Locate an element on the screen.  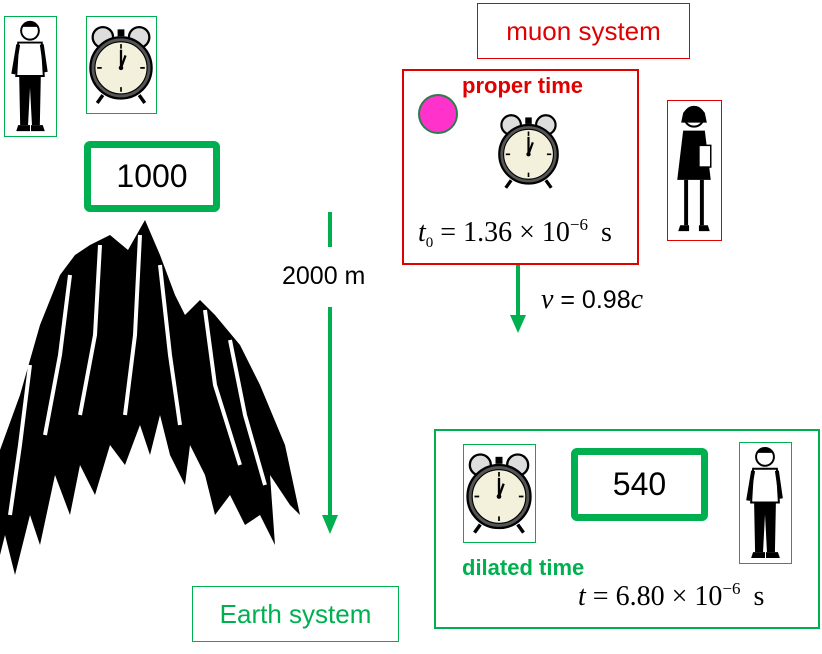
velocity-value: = 0.98 is located at coordinates (595, 300).